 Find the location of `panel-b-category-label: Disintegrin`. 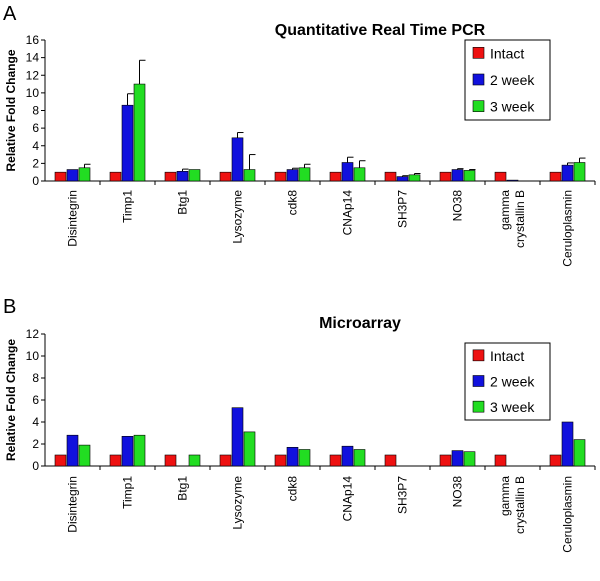

panel-b-category-label: Disintegrin is located at coordinates (73, 504).